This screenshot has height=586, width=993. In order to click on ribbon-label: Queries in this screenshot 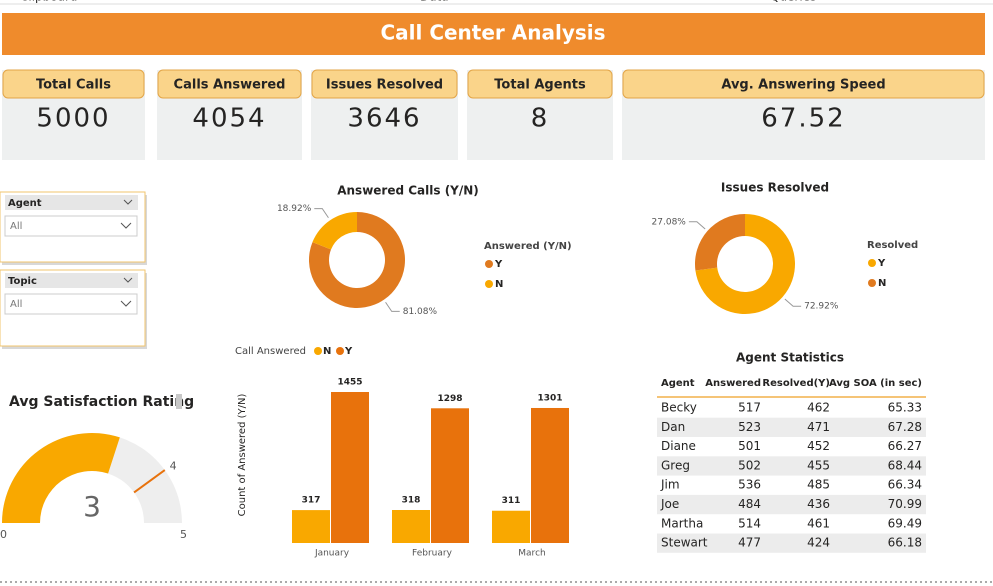, I will do `click(793, 2)`.